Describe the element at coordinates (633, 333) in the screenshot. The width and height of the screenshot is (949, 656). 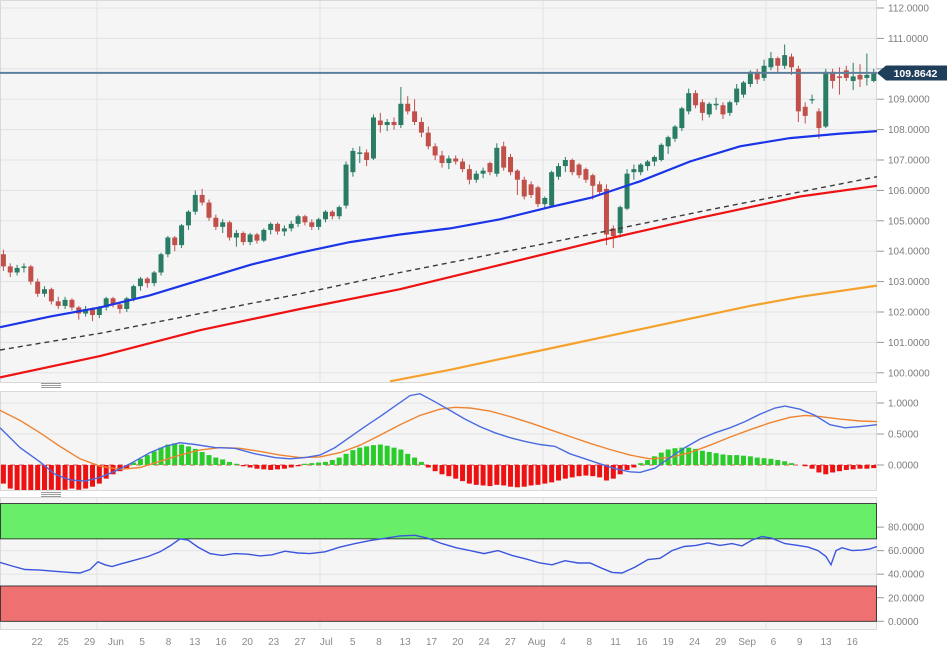
I see `ma-orange-line` at that location.